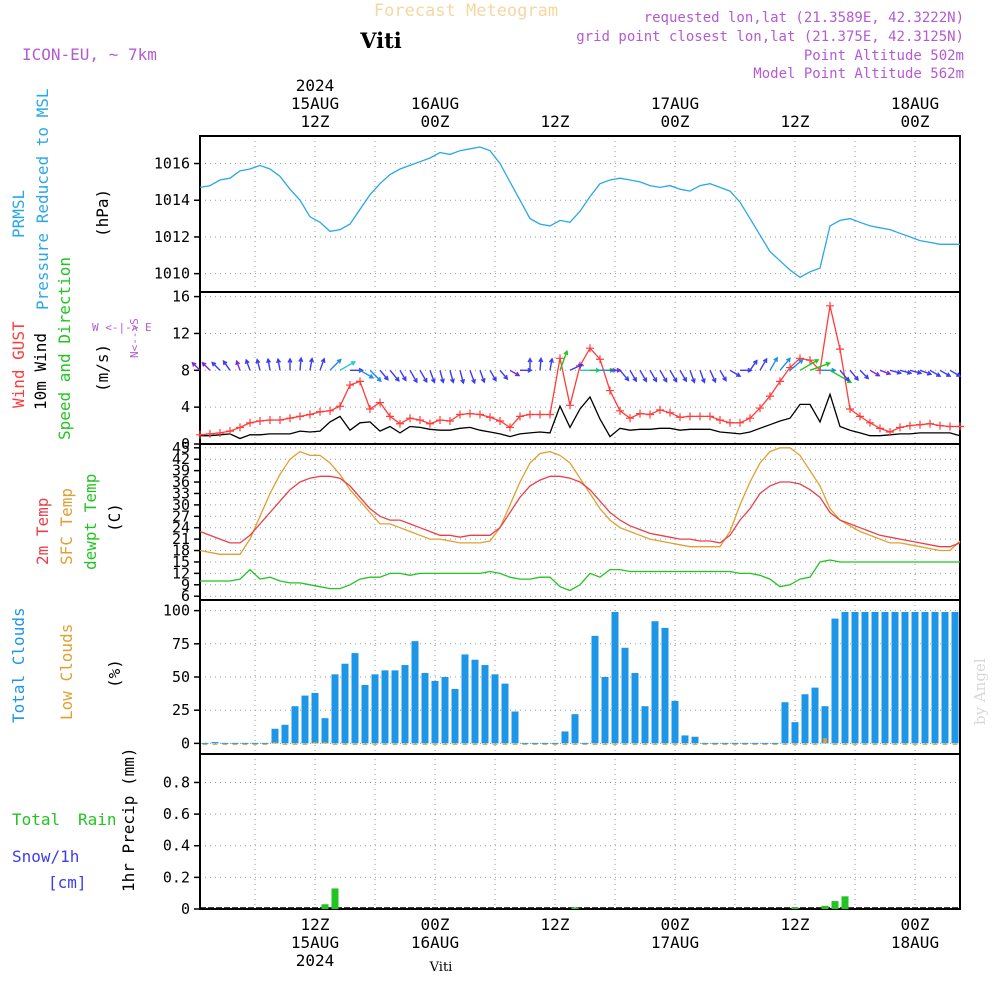 Image resolution: width=1000 pixels, height=1000 pixels. Describe the element at coordinates (580, 214) in the screenshot. I see `panel-frame` at that location.